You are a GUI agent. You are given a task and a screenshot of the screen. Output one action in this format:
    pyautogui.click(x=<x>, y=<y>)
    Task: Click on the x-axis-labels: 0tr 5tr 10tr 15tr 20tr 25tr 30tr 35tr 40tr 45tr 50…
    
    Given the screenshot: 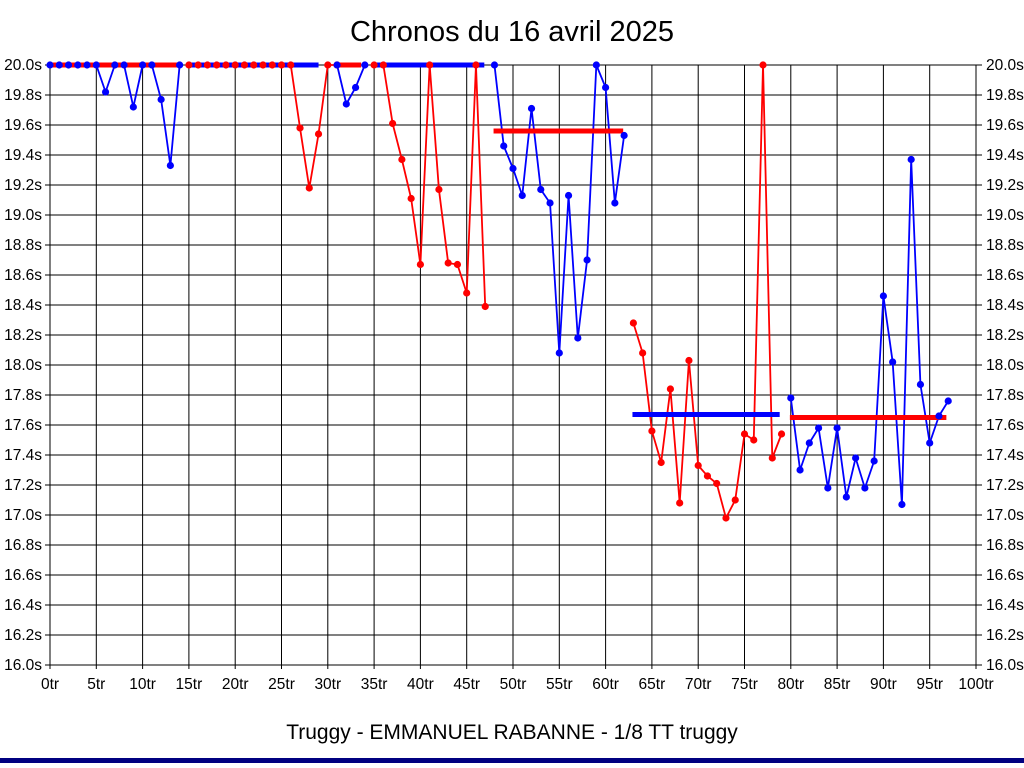 What is the action you would take?
    pyautogui.click(x=517, y=684)
    